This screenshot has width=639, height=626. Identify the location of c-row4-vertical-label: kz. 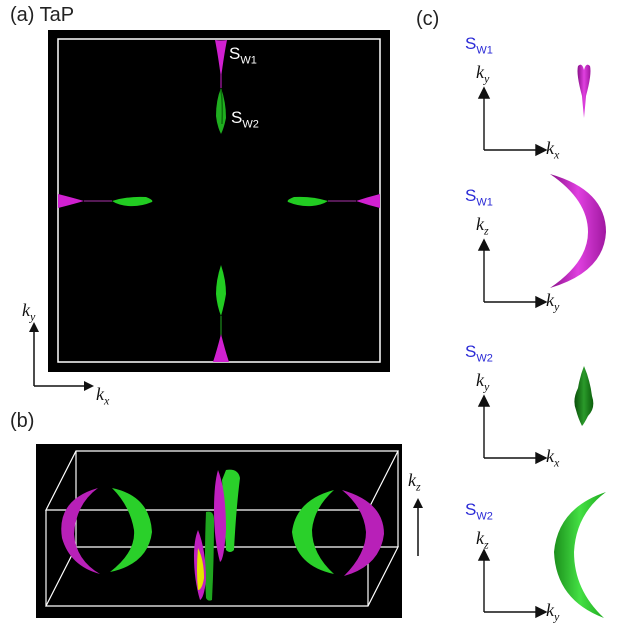
(482, 540).